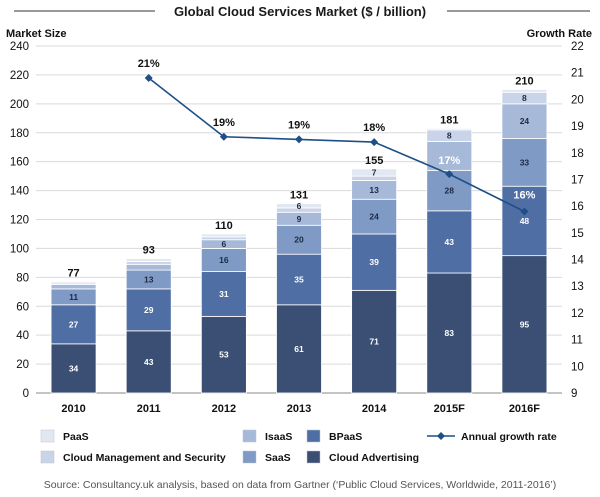  Describe the element at coordinates (22, 336) in the screenshot. I see `y-tick-label: 40` at that location.